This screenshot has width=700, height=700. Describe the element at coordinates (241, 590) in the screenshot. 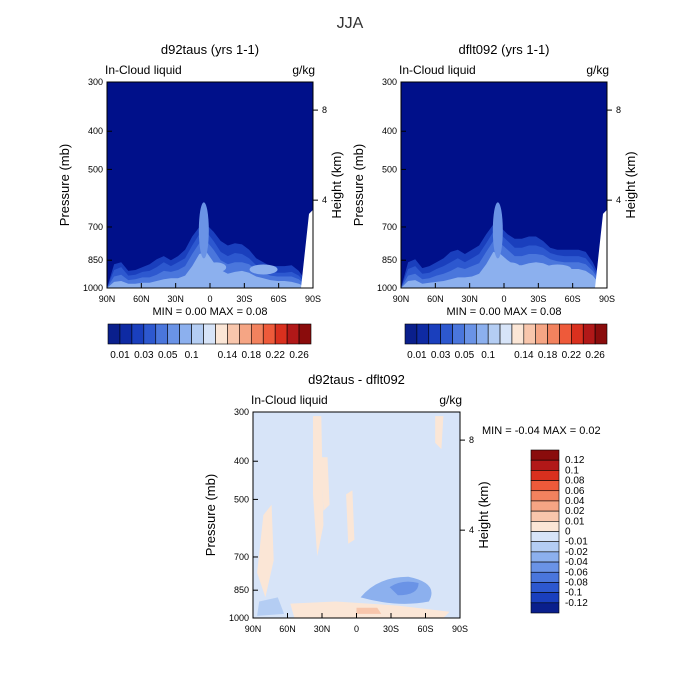

I see `y-tick-label: 850` at that location.